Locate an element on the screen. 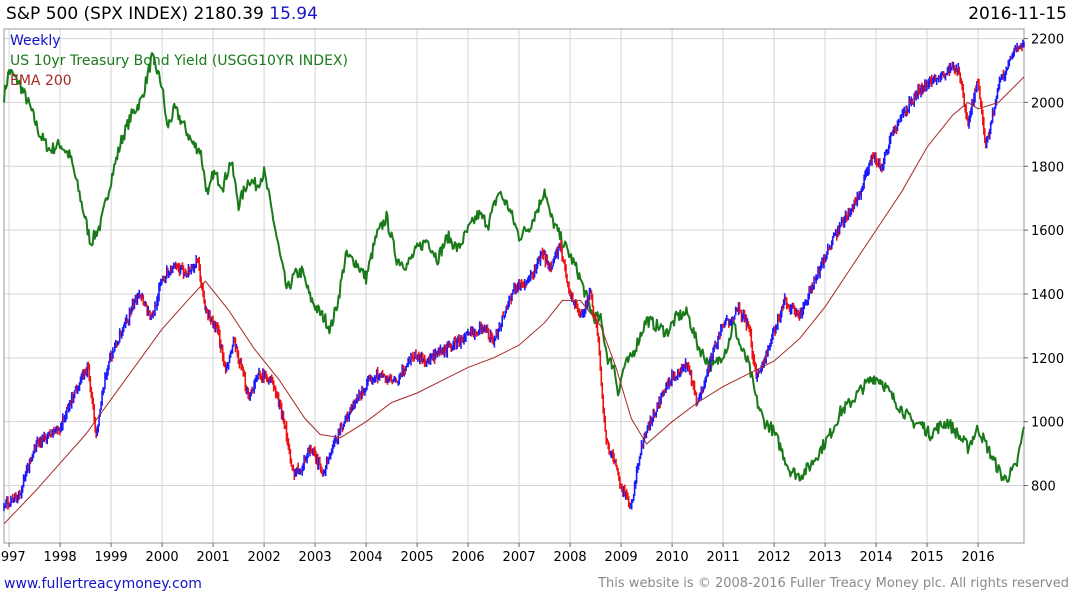 This screenshot has width=1075, height=600. x-tick-label-2000: 2000 is located at coordinates (162, 557).